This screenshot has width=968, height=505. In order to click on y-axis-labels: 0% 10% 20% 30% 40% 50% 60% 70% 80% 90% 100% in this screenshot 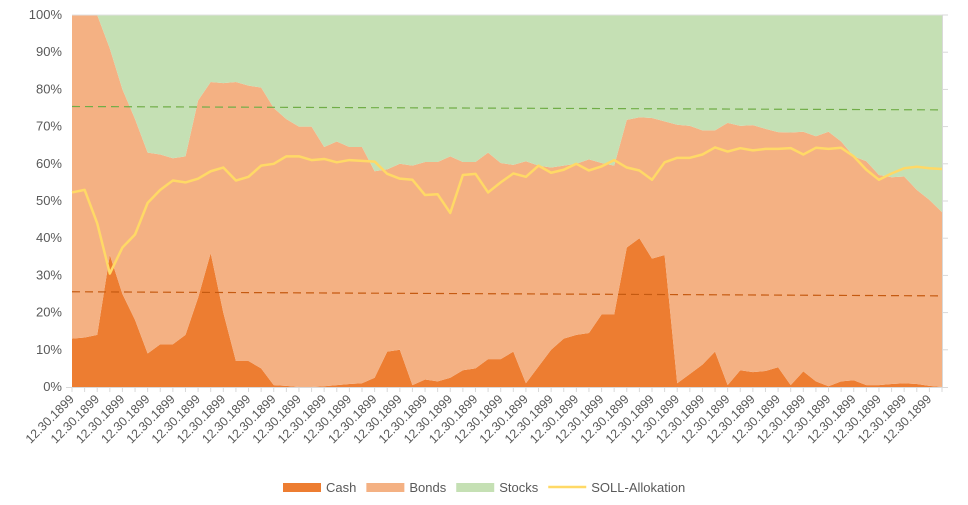, I will do `click(46, 200)`.